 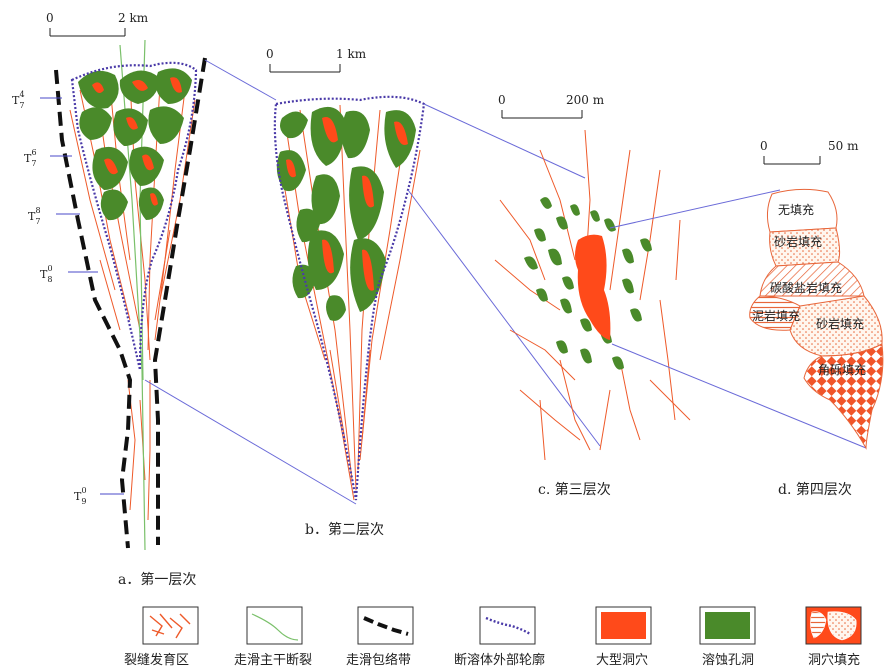 What do you see at coordinates (69, 274) in the screenshot?
I see `stratum-t8-0: T80` at bounding box center [69, 274].